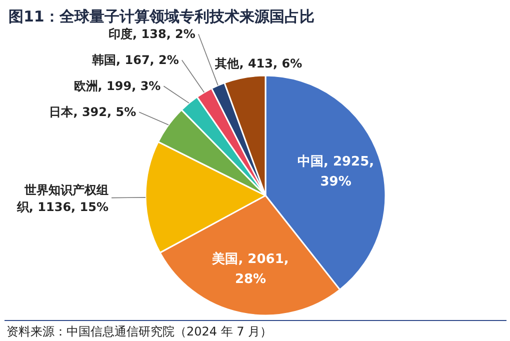  Describe the element at coordinates (161, 17) in the screenshot. I see `chart-title: 图11：全球量子计算领域专利技术来源国占比` at that location.